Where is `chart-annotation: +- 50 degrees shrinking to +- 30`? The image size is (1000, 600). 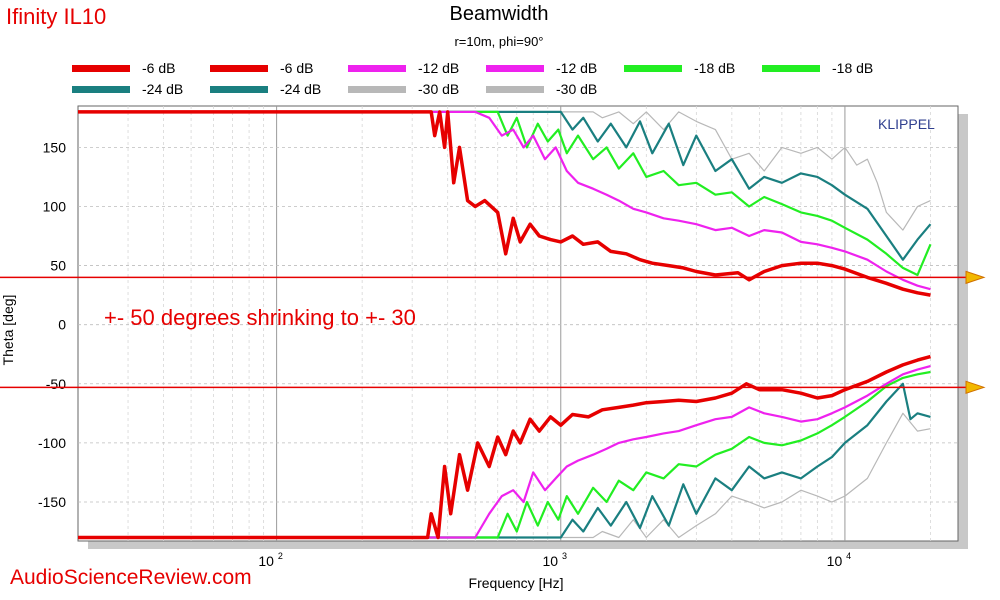 chart-annotation: +- 50 degrees shrinking to +- 30 is located at coordinates (260, 317).